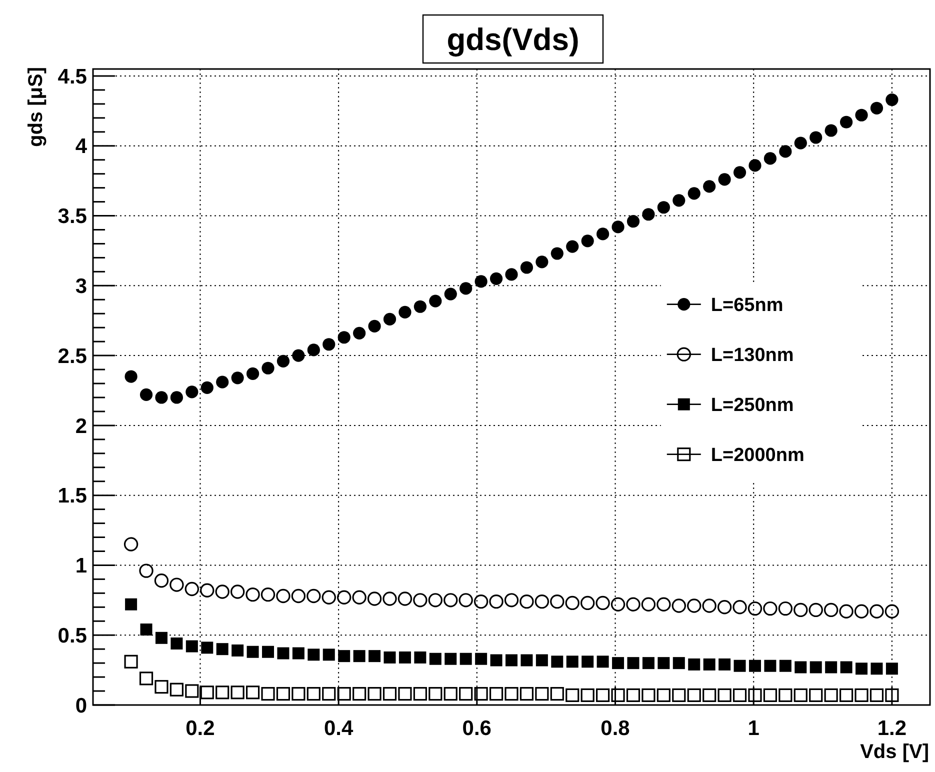 This screenshot has height=772, width=935. Describe the element at coordinates (95, 286) in the screenshot. I see `axis-tick: 3` at that location.